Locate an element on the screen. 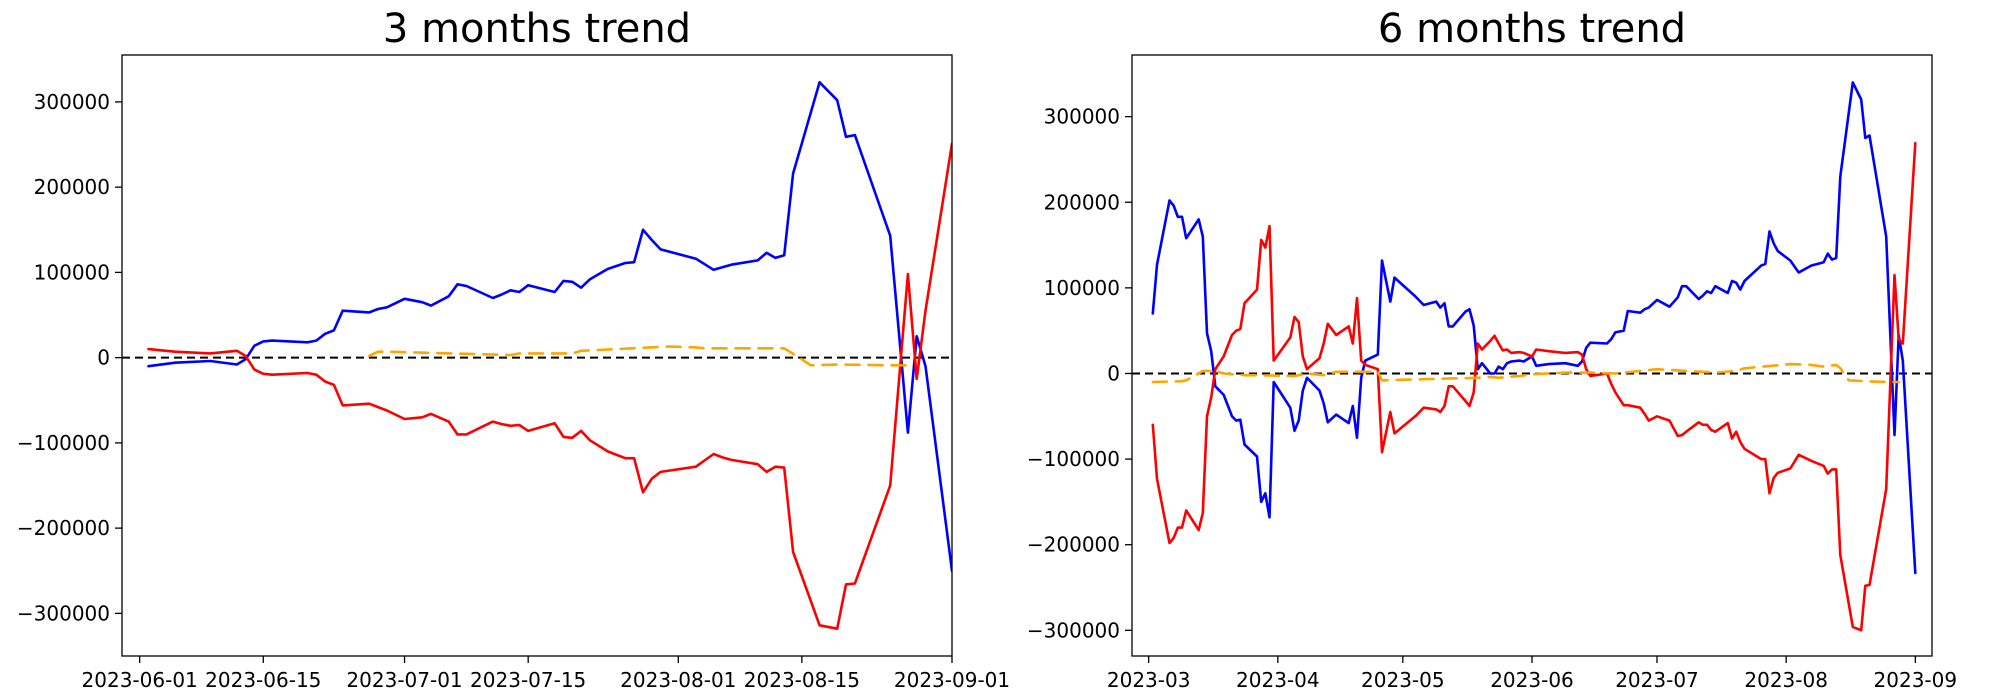 The height and width of the screenshot is (700, 2000). x-tick-label: 2023-08 is located at coordinates (1786, 680).